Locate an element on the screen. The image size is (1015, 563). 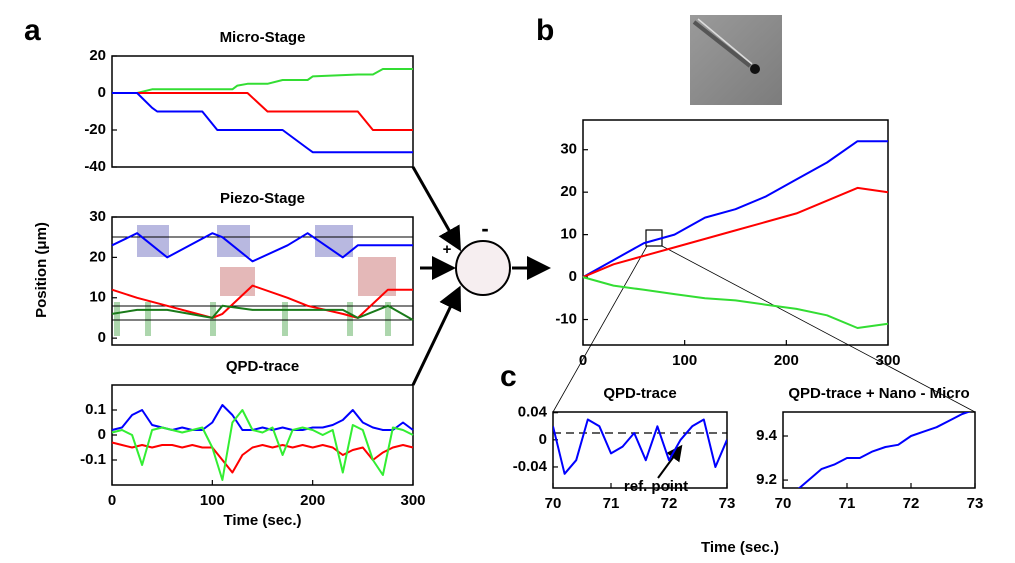
panel-label: c is located at coordinates (508, 376).